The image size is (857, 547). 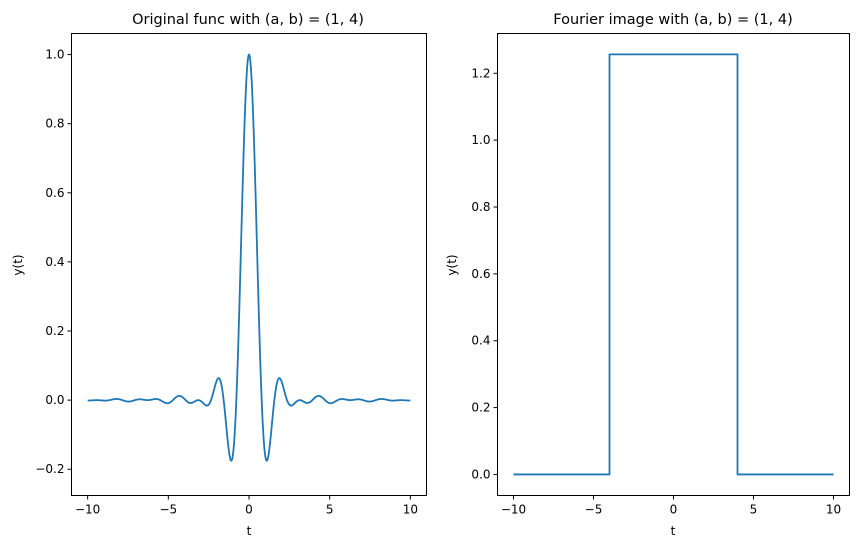 I want to click on left-x-tick-label: 10, so click(x=410, y=510).